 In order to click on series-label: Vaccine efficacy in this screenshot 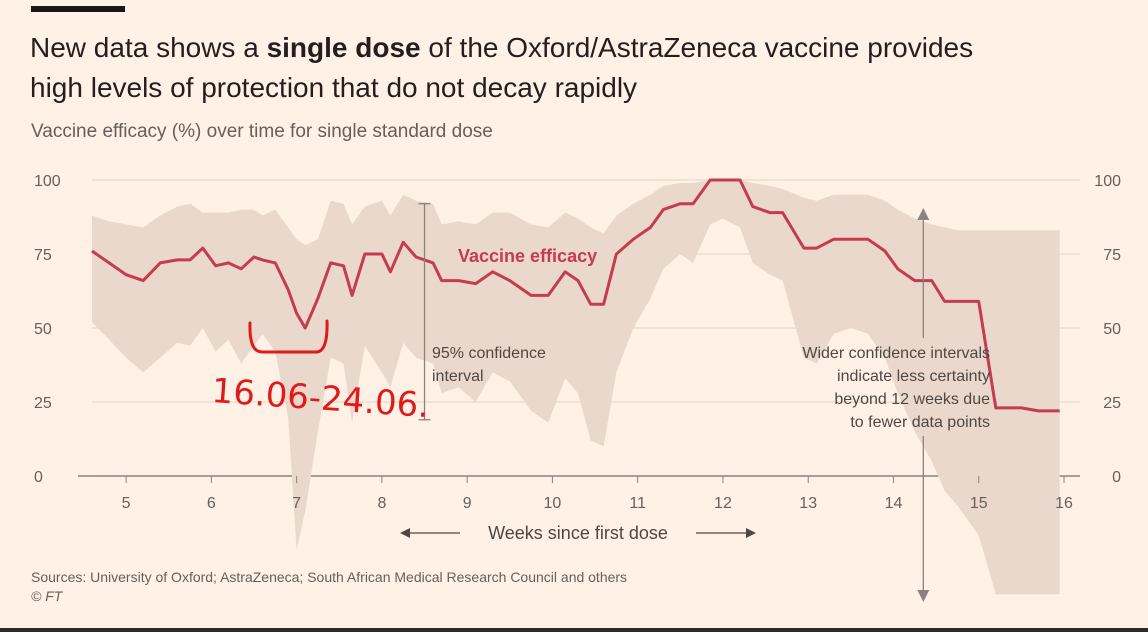, I will do `click(527, 256)`.